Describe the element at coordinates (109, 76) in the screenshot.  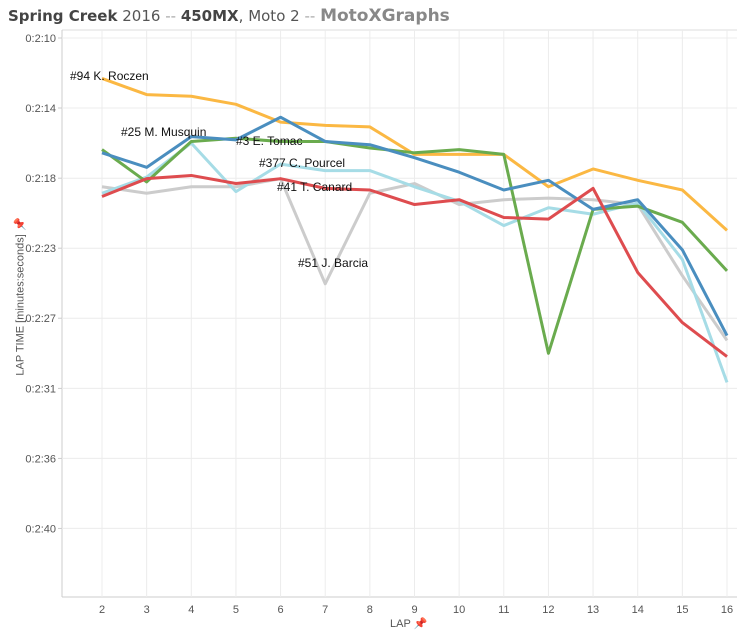
I see `series-label-94-k-roczen: #94 K. Roczen` at that location.